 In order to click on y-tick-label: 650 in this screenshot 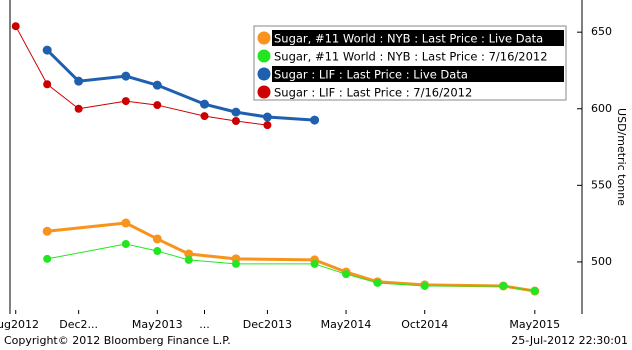, I will do `click(601, 31)`.